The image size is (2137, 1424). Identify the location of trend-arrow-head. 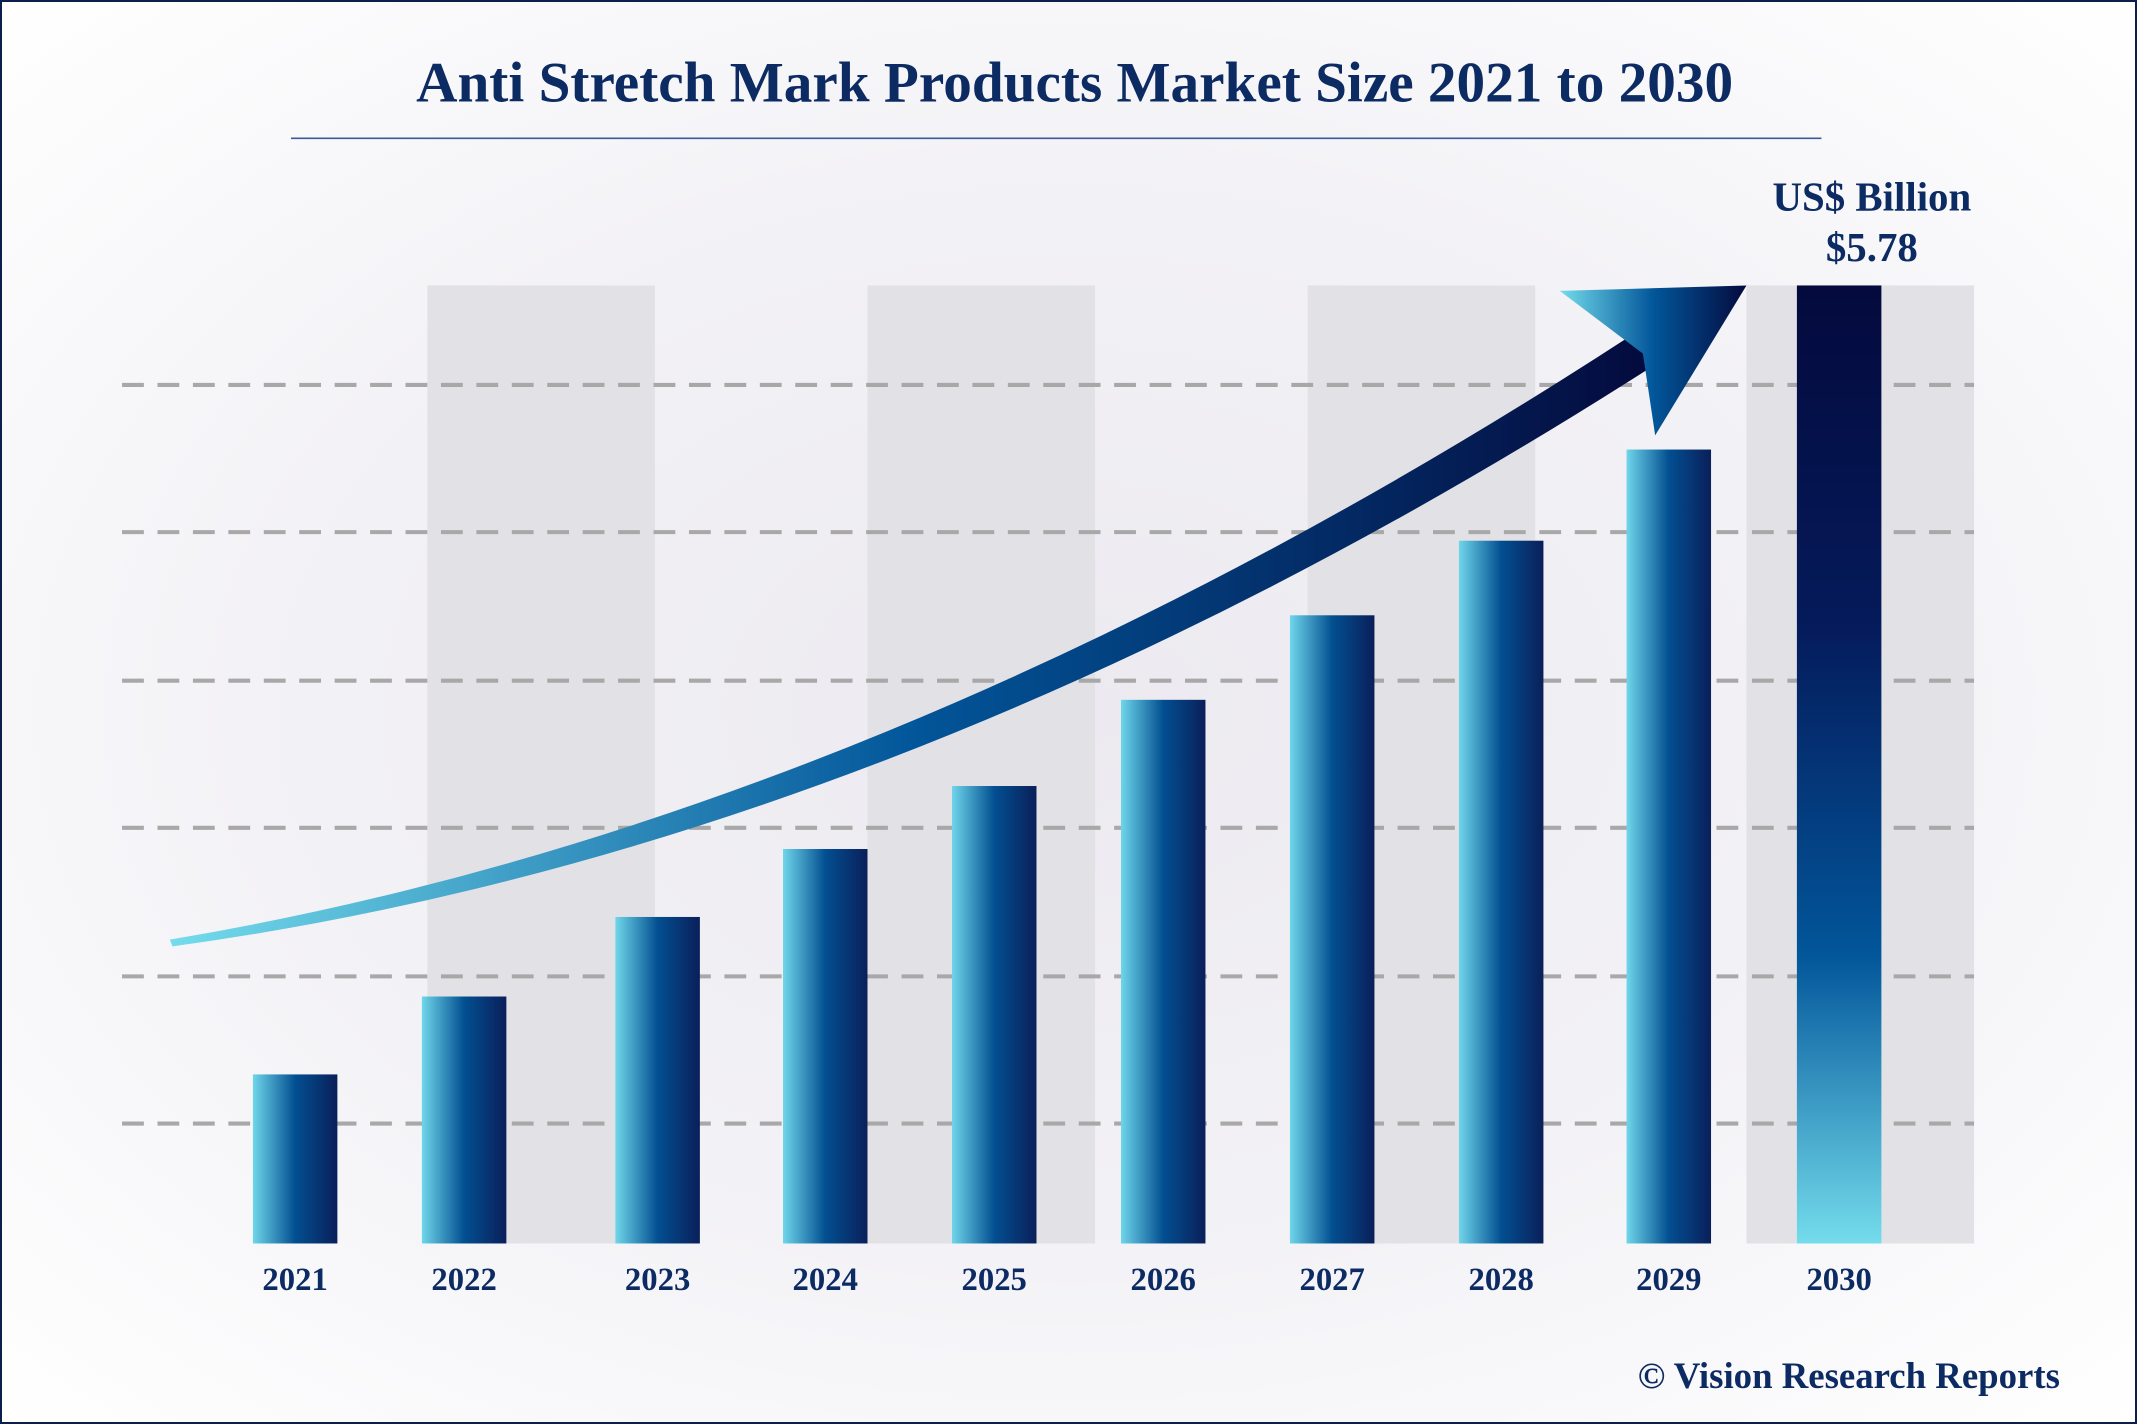
(1653, 360).